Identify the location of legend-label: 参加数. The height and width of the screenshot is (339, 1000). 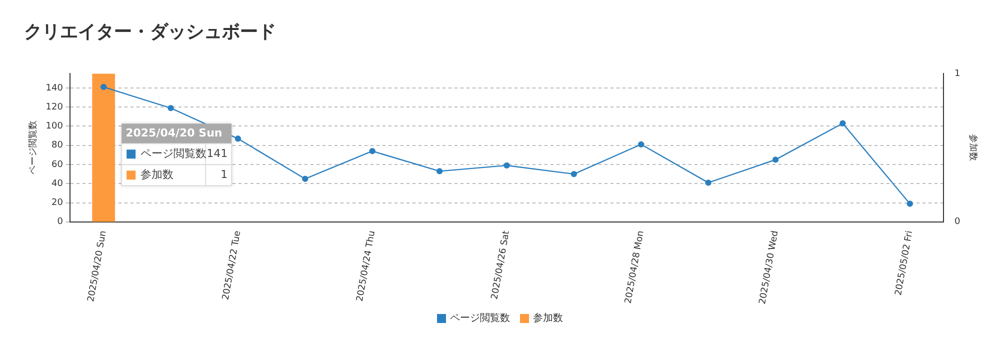
(157, 174).